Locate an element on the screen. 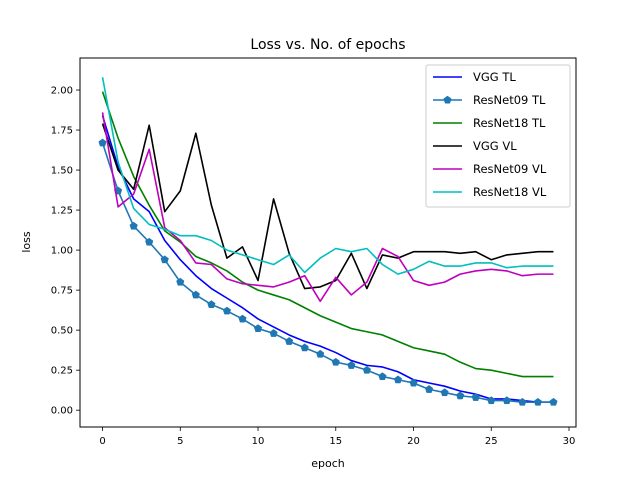 The image size is (640, 480). y-tick-label: 0.75 is located at coordinates (62, 291).